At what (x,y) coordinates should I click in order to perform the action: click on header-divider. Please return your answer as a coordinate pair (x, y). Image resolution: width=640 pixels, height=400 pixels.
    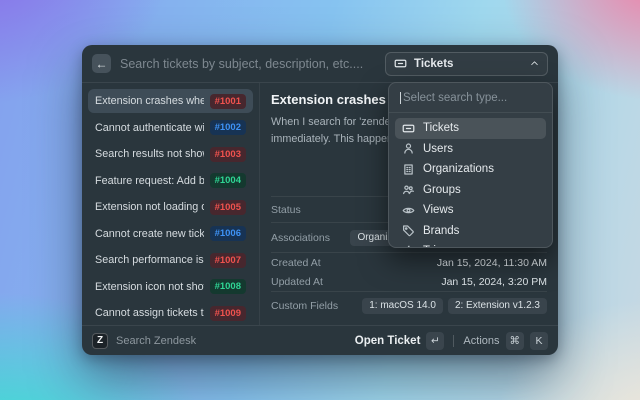
    Looking at the image, I should click on (320, 82).